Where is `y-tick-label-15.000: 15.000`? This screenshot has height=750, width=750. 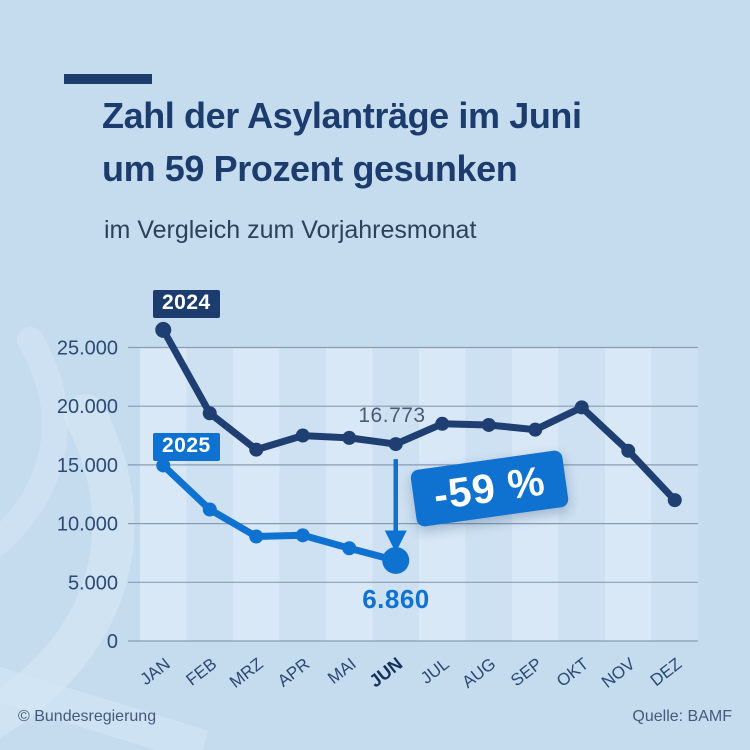 y-tick-label-15.000: 15.000 is located at coordinates (87, 466).